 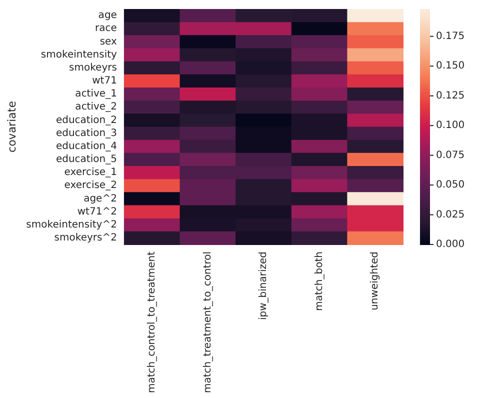 What do you see at coordinates (450, 244) in the screenshot?
I see `color-bar-label: 0.000` at bounding box center [450, 244].